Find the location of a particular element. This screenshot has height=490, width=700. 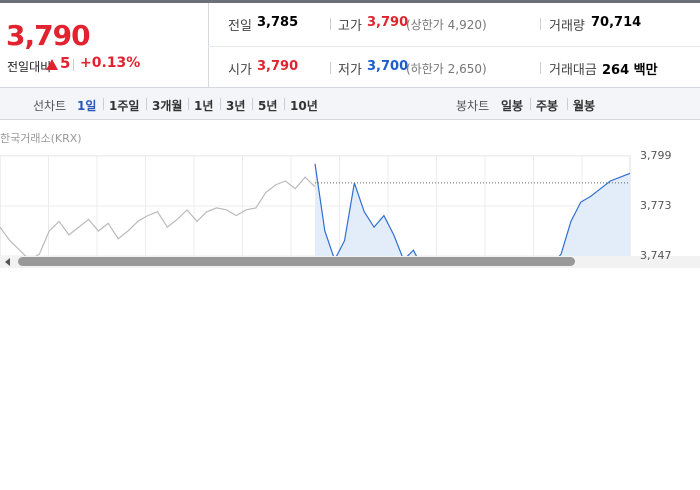

stat-label: 거래대금 is located at coordinates (573, 70).